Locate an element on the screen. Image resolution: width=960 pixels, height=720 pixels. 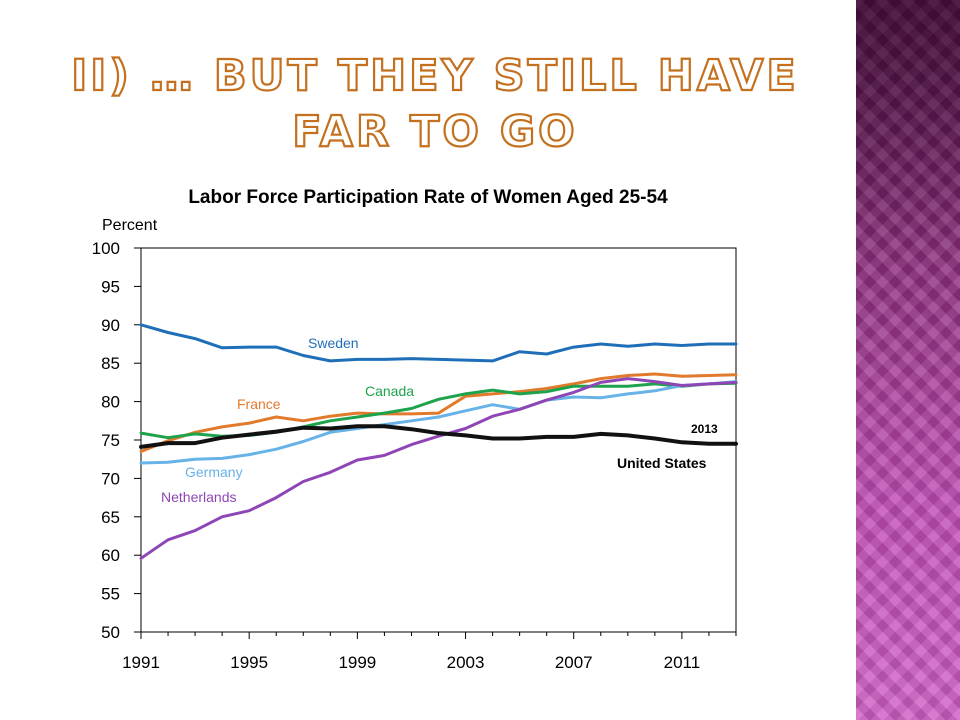
y-tick-label: 85 is located at coordinates (110, 363).